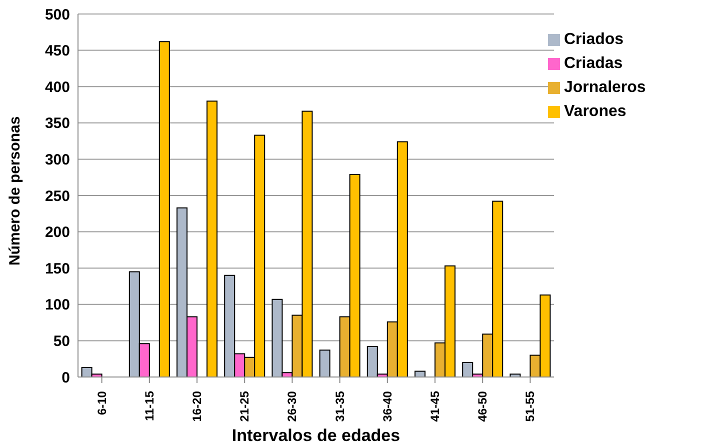 The image size is (710, 445). Describe the element at coordinates (57, 15) in the screenshot. I see `y-tick-label: 500` at that location.